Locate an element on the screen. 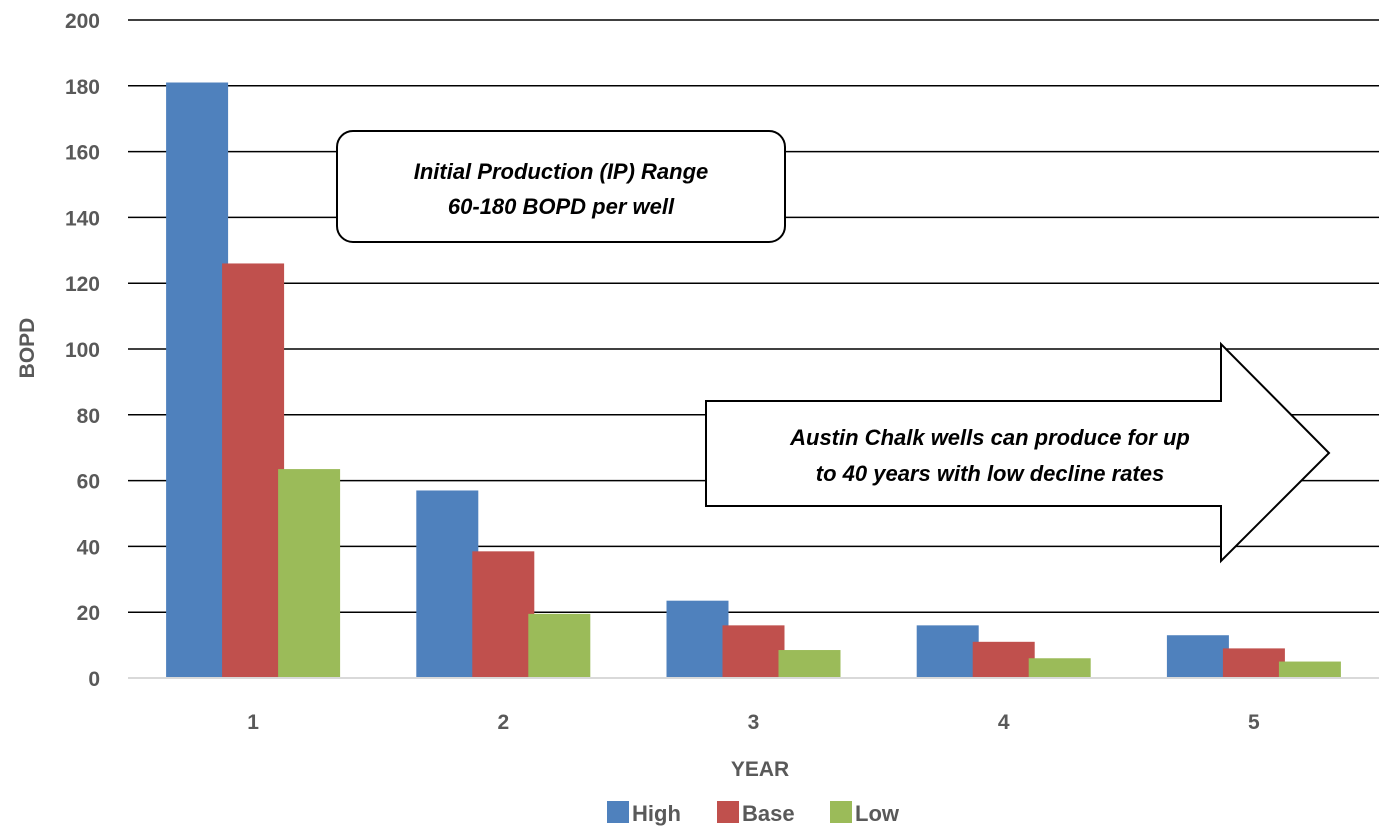 The image size is (1379, 832). y-tick-label: 40 is located at coordinates (88, 547).